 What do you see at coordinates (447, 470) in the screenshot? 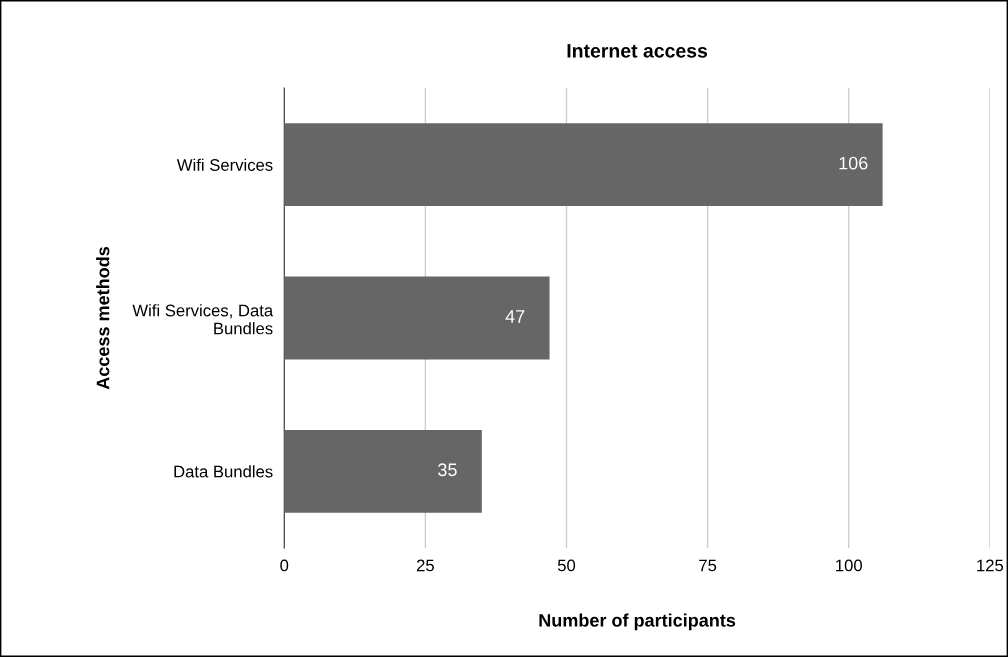
I see `data-label: 35` at bounding box center [447, 470].